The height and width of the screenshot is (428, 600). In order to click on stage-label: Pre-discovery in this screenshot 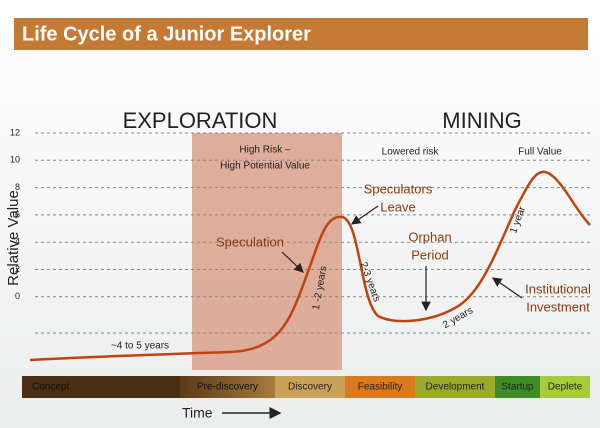, I will do `click(227, 387)`.